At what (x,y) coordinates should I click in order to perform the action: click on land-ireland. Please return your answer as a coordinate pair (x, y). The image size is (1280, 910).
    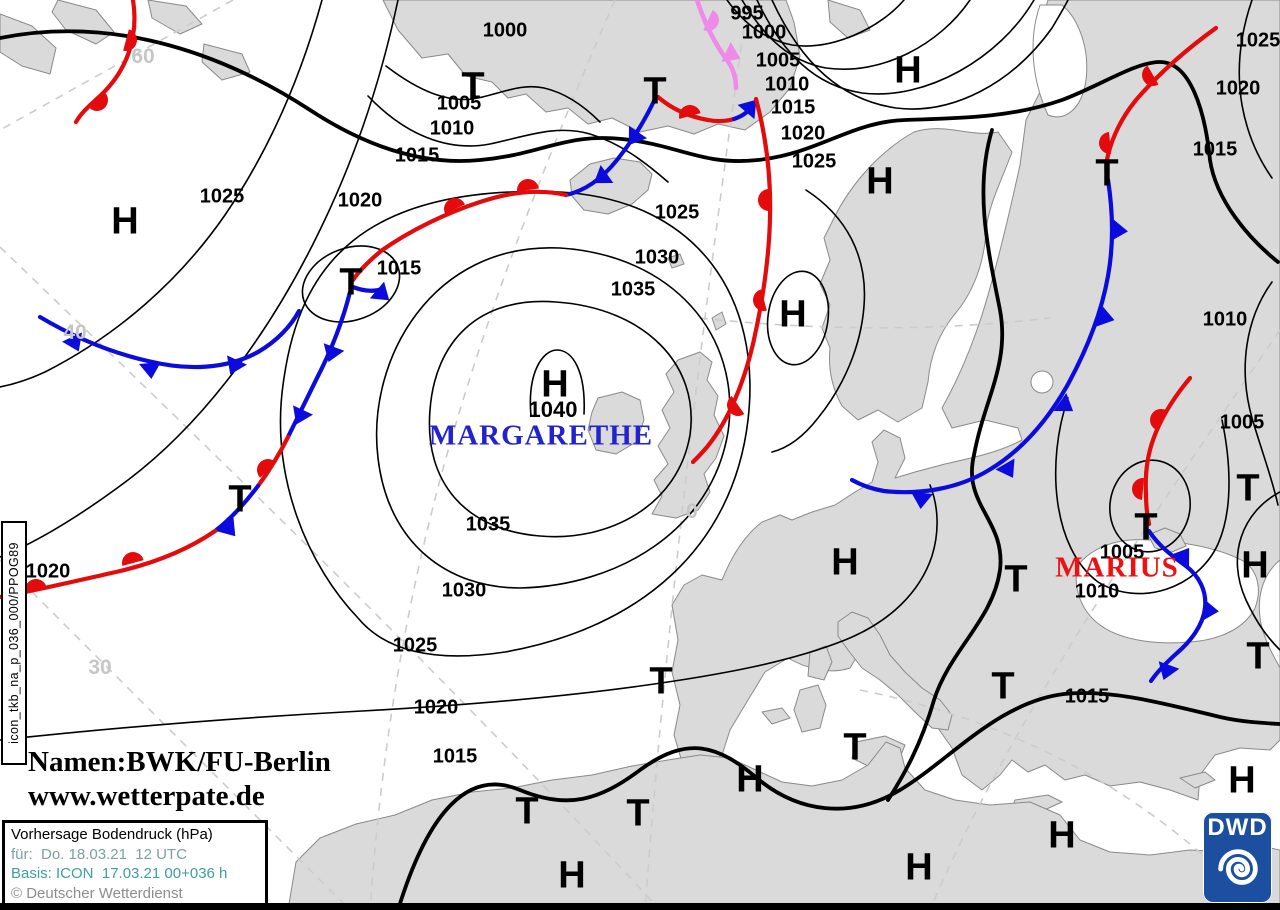
    Looking at the image, I should click on (616, 423).